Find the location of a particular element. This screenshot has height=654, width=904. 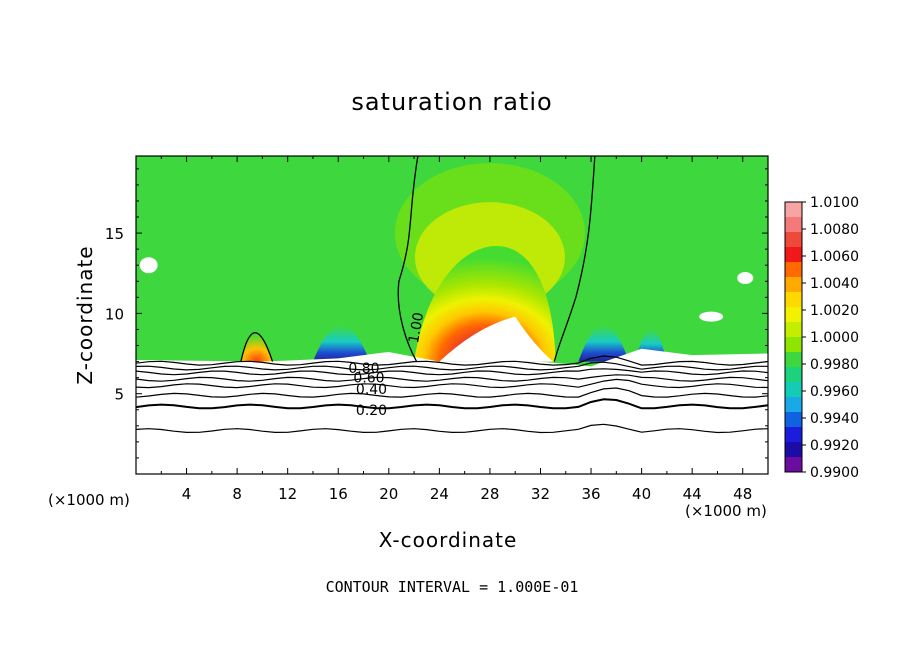

x-tick-label: 48 is located at coordinates (742, 494).